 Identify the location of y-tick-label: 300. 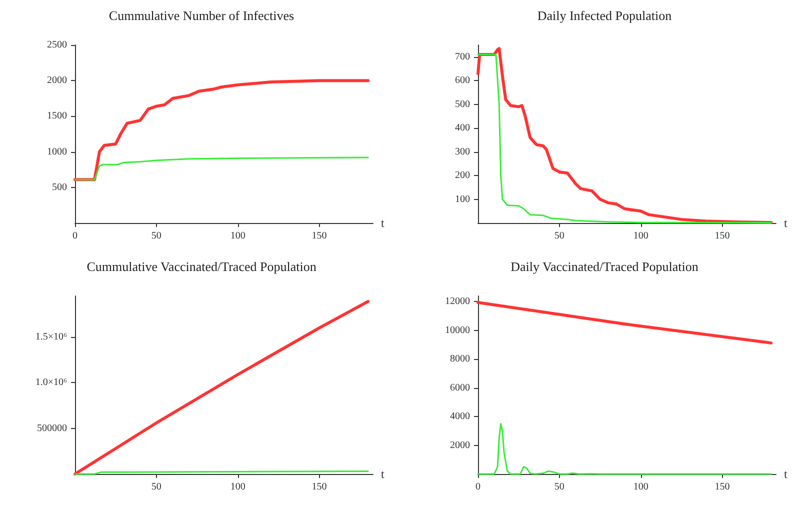
(462, 152).